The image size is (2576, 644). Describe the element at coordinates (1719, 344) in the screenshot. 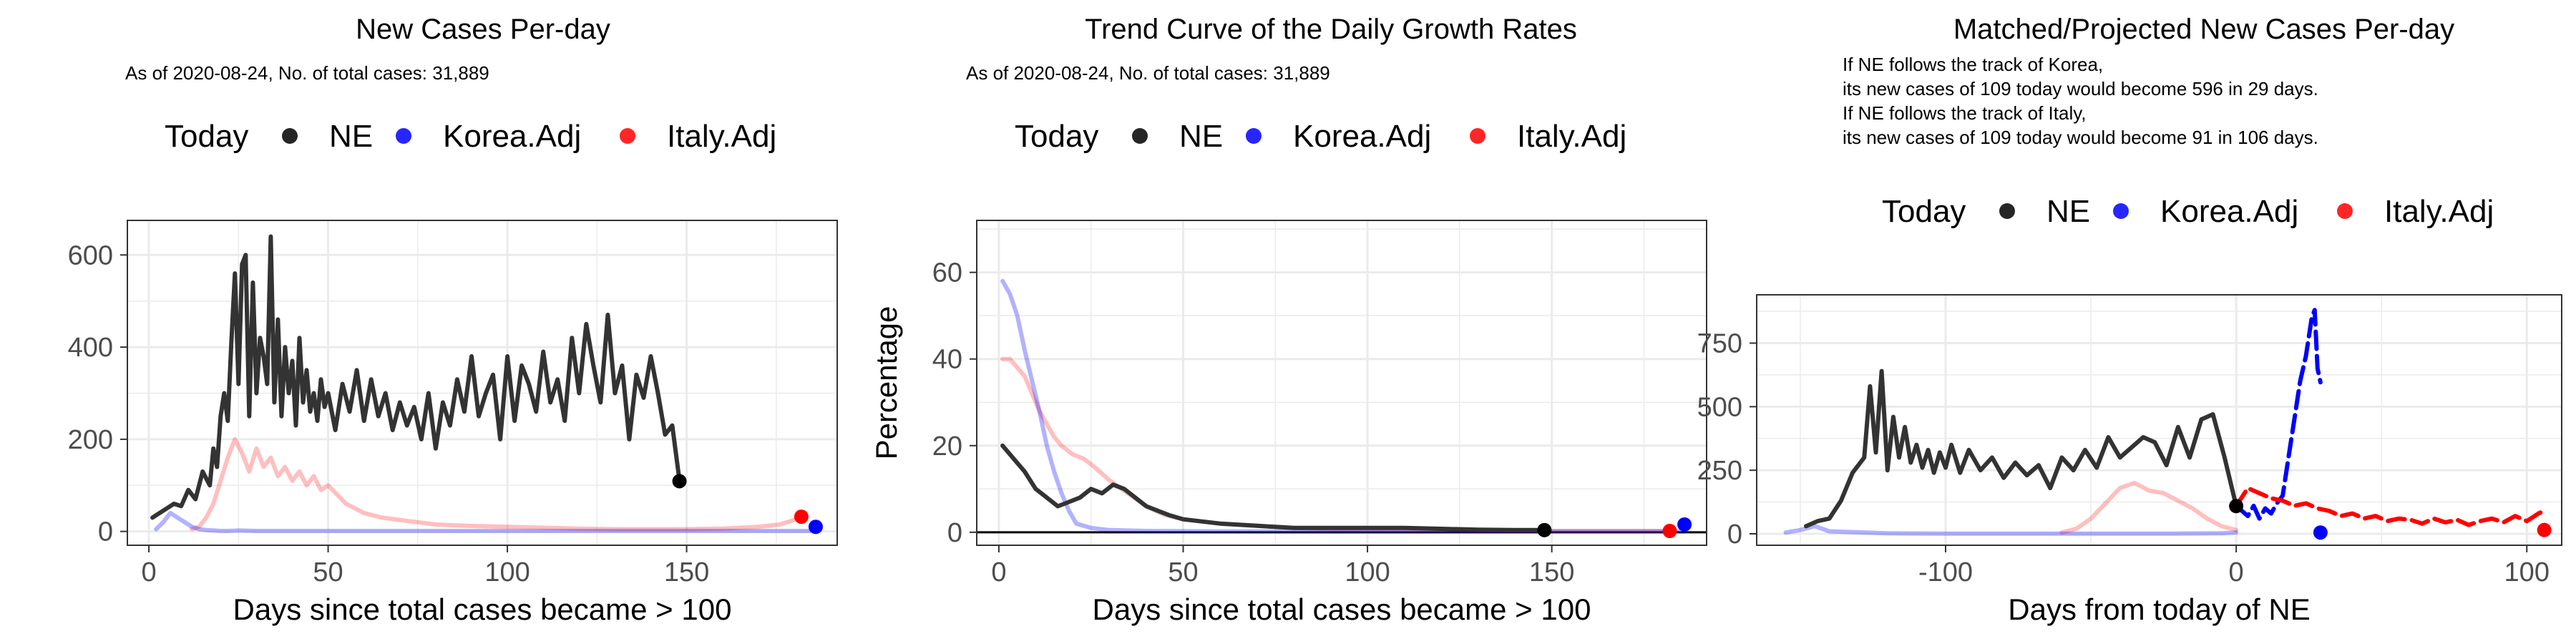

I see `y-tick-label: 750` at that location.